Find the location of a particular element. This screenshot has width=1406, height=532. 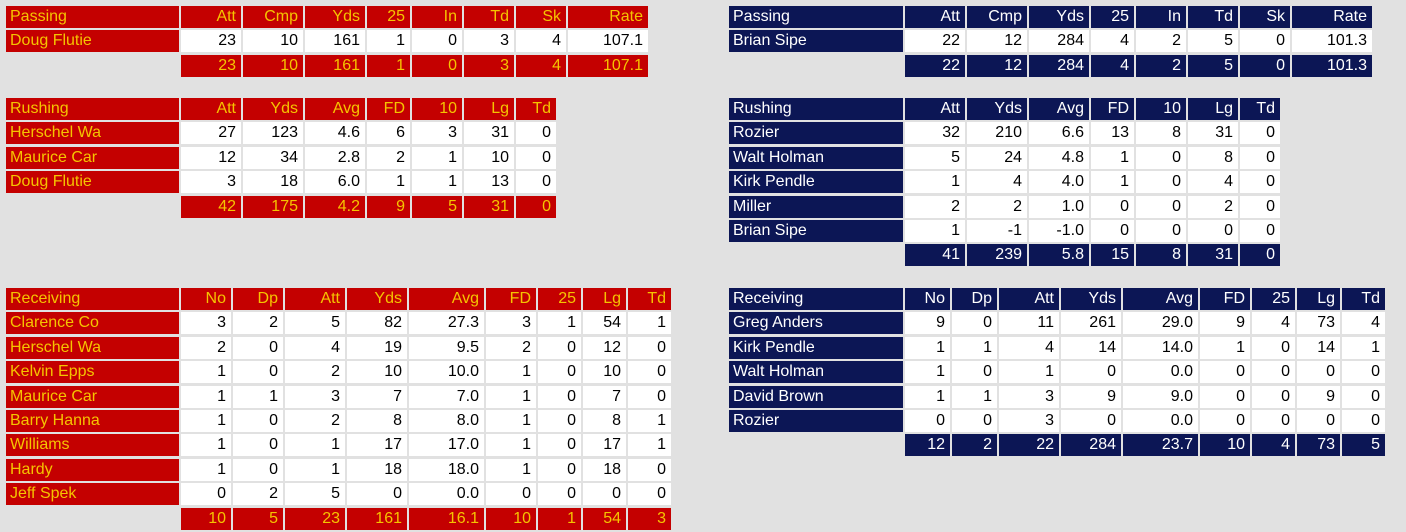

stat-cell: 261 is located at coordinates (1091, 323).